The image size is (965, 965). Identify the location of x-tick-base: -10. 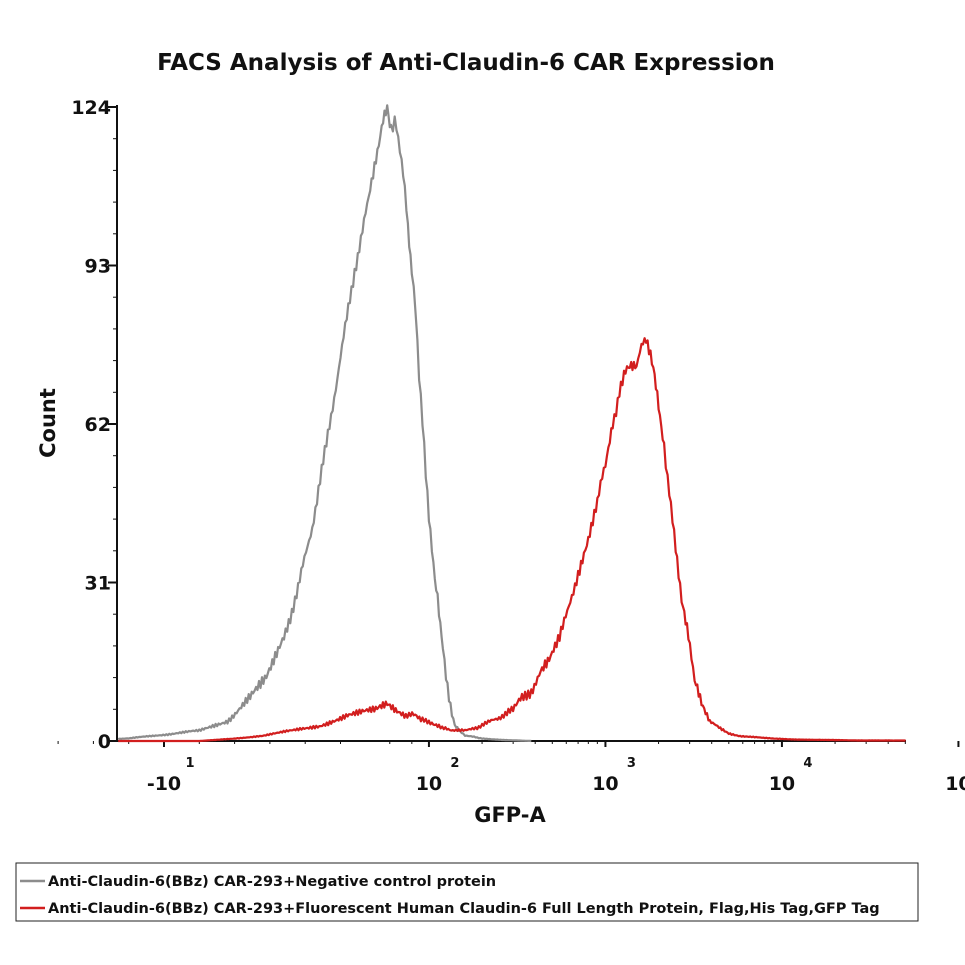
(164, 784).